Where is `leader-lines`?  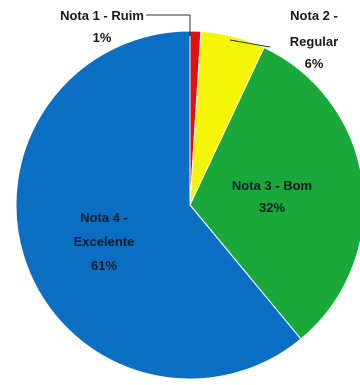 leader-lines is located at coordinates (208, 31).